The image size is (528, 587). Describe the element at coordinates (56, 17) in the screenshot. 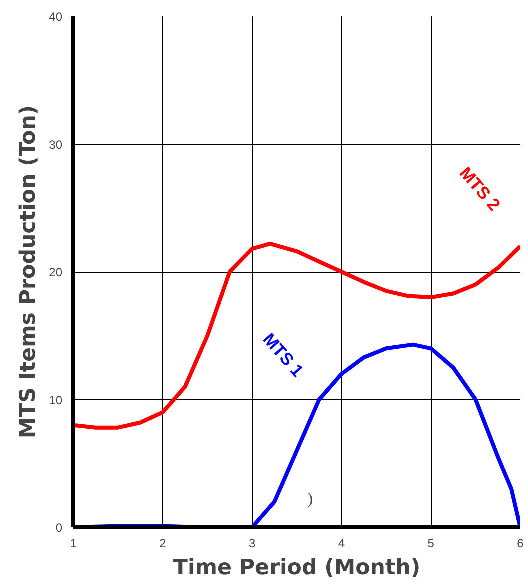

I see `y-tick-label: 40` at that location.